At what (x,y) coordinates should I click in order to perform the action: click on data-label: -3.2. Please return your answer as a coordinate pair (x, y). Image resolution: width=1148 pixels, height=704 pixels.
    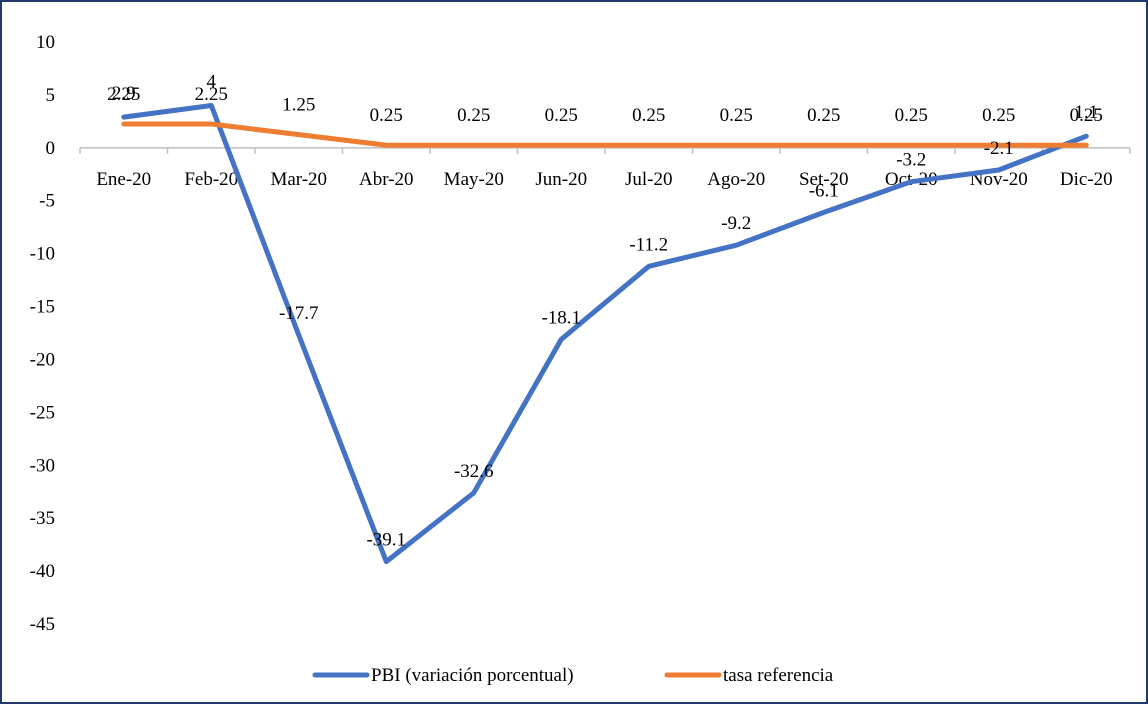
    Looking at the image, I should click on (911, 160).